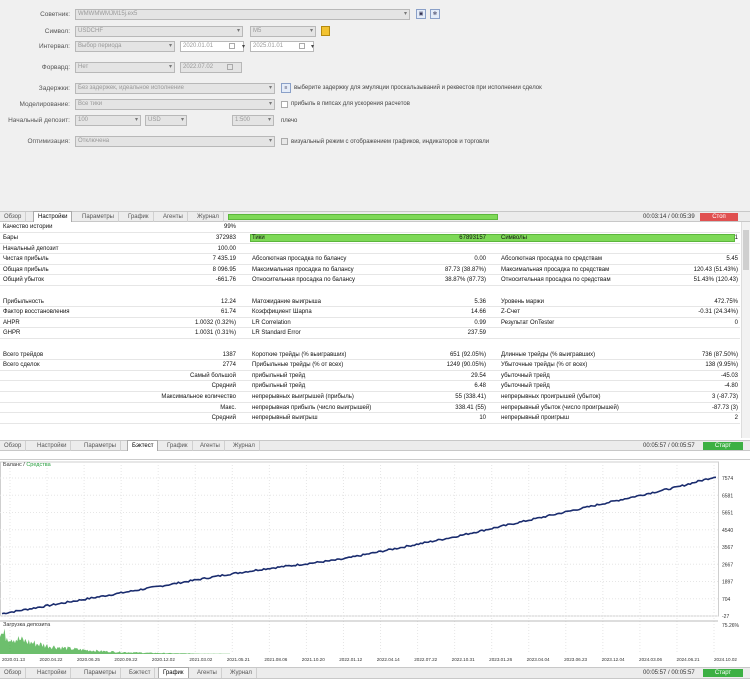  What do you see at coordinates (350, 659) in the screenshot?
I see `x-tick-label: 2022.01.12` at bounding box center [350, 659].